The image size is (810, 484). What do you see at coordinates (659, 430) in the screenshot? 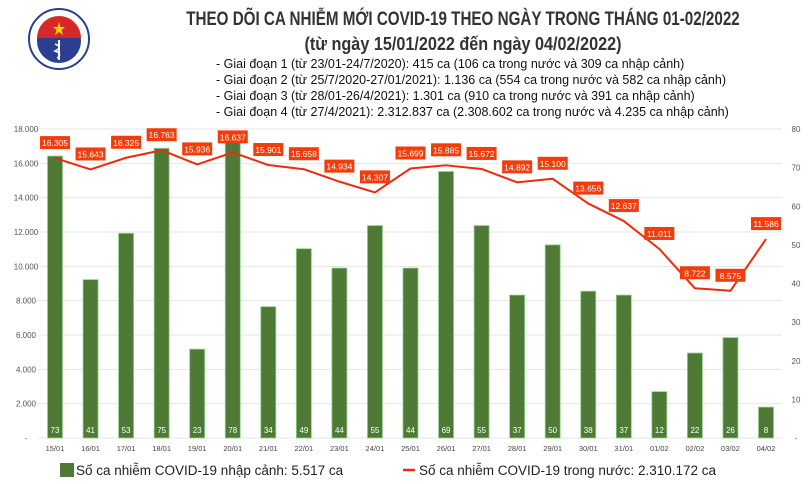
I see `bar-data-label: 12` at bounding box center [659, 430].